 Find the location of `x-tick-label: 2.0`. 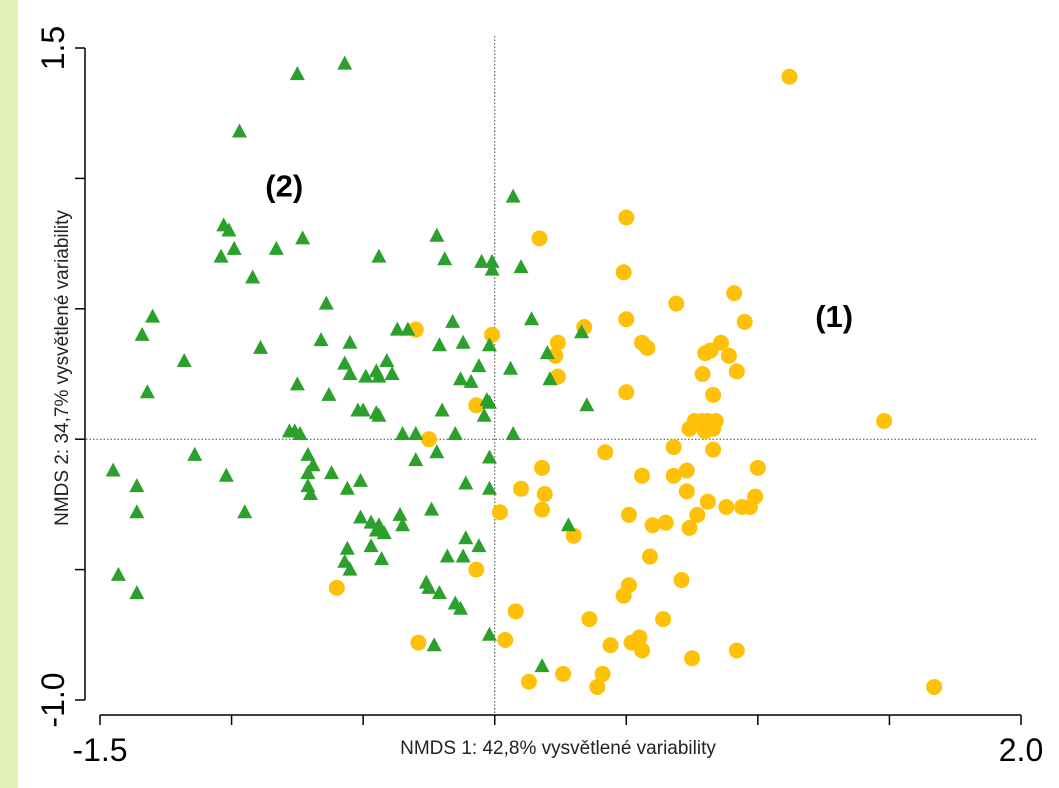

x-tick-label: 2.0 is located at coordinates (1021, 750).